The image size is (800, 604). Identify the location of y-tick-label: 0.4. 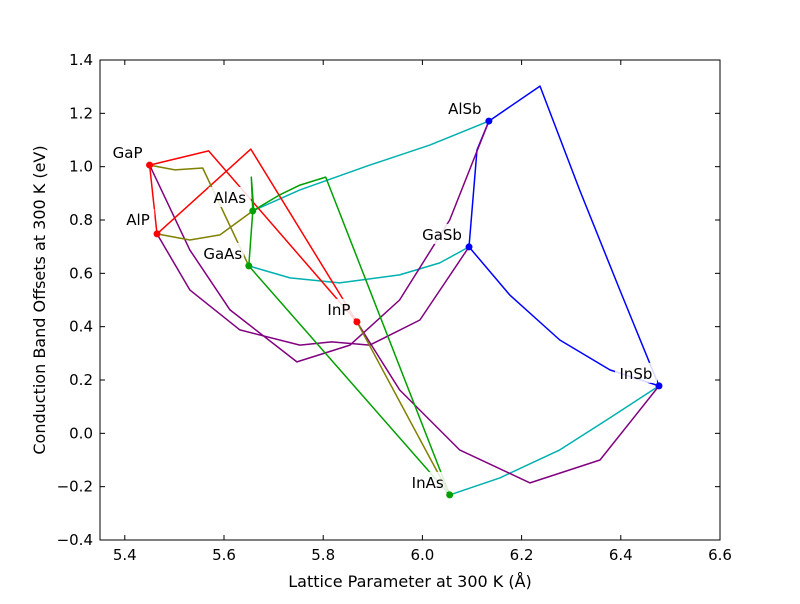
(81, 327).